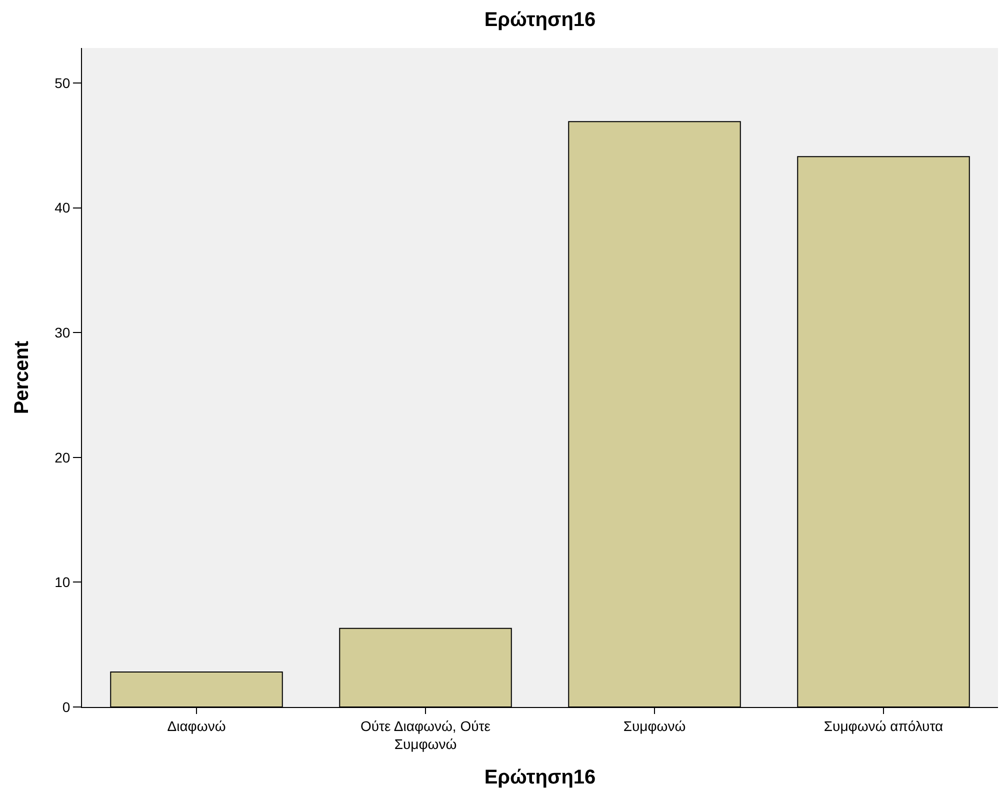  What do you see at coordinates (654, 726) in the screenshot?
I see `x-tick-label: Συμφωνώ` at bounding box center [654, 726].